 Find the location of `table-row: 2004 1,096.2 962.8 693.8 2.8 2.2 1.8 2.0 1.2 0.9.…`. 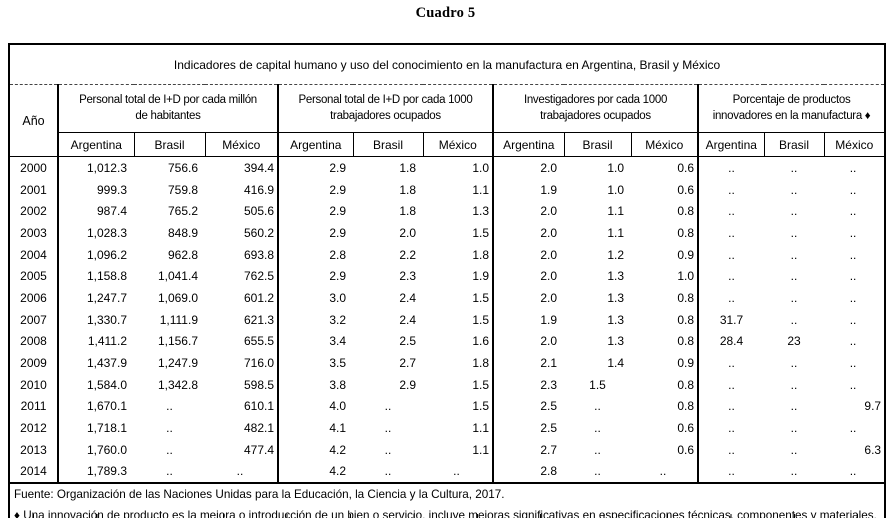

table-row: 2004 1,096.2 962.8 693.8 2.8 2.2 1.8 2.0 1.2 0.9.… is located at coordinates (447, 254).